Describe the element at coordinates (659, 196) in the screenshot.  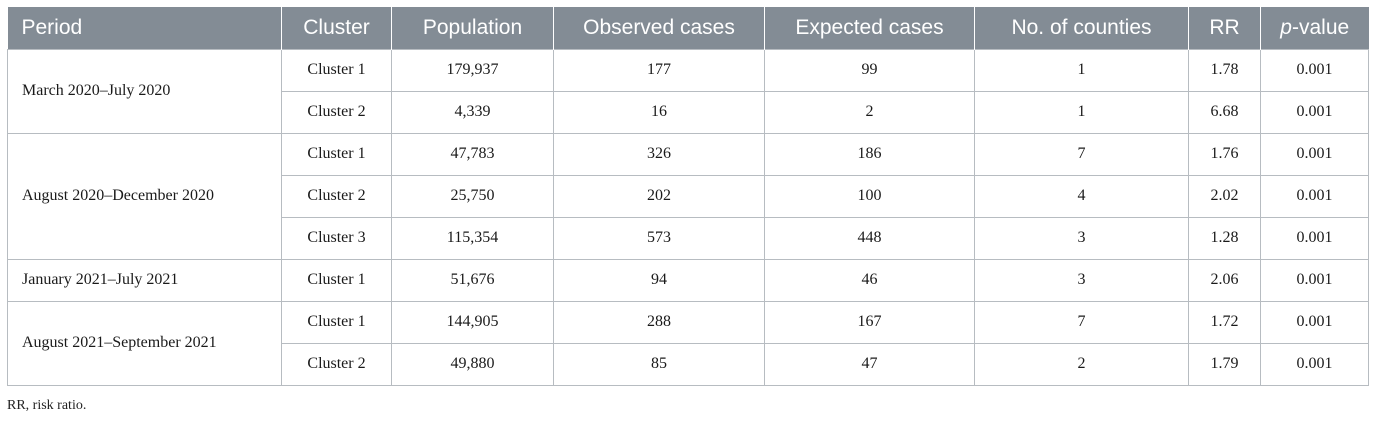
I see `observed-cell: 202` at that location.